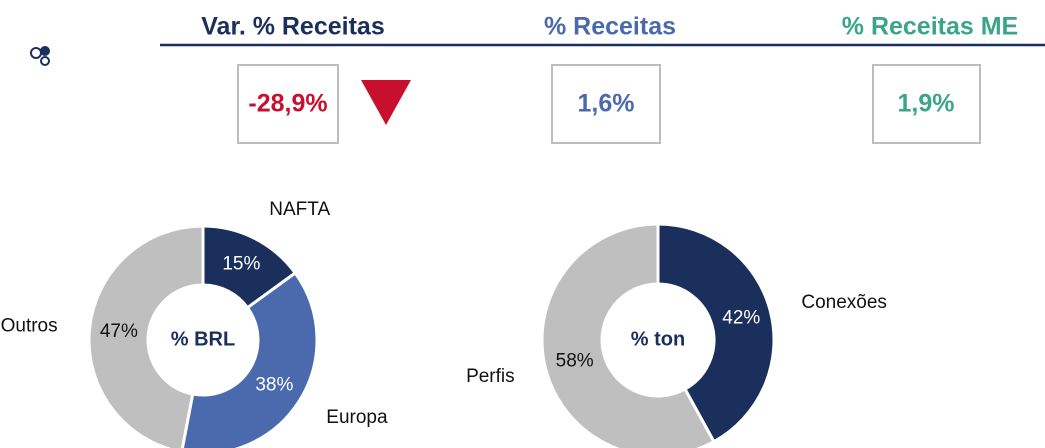 The image size is (1045, 448). I want to click on kpi-value: 1,9%, so click(926, 104).